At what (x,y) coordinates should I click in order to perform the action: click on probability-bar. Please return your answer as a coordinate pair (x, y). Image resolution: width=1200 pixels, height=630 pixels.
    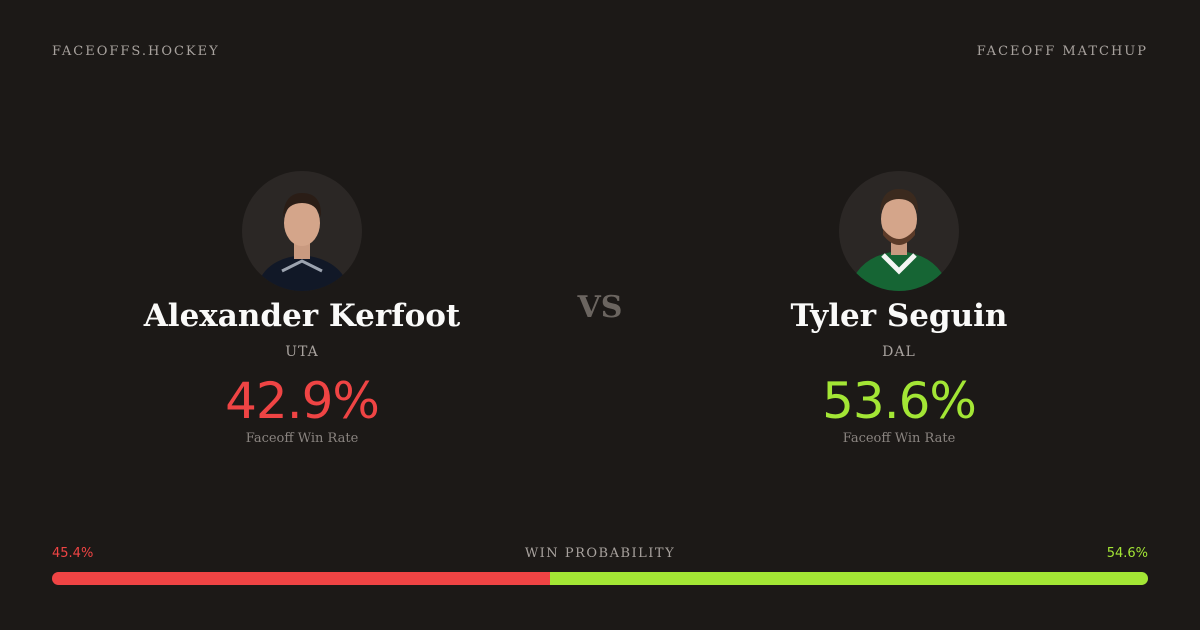
    Looking at the image, I should click on (600, 578).